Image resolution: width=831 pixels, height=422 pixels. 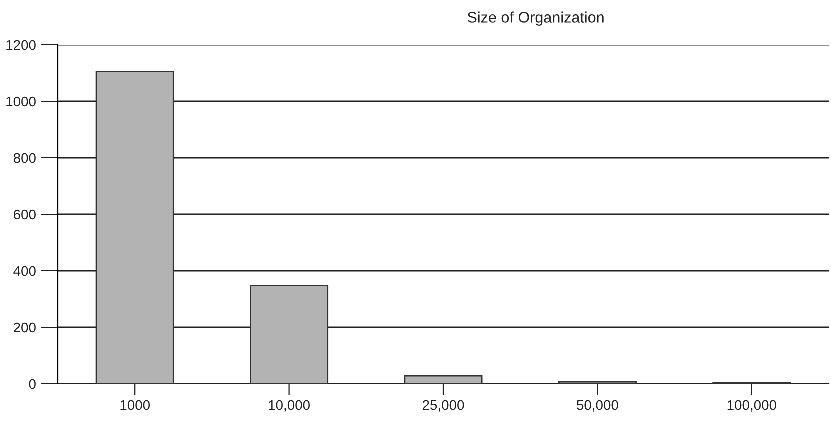 What do you see at coordinates (289, 406) in the screenshot?
I see `x-tick-label: 10,000` at bounding box center [289, 406].